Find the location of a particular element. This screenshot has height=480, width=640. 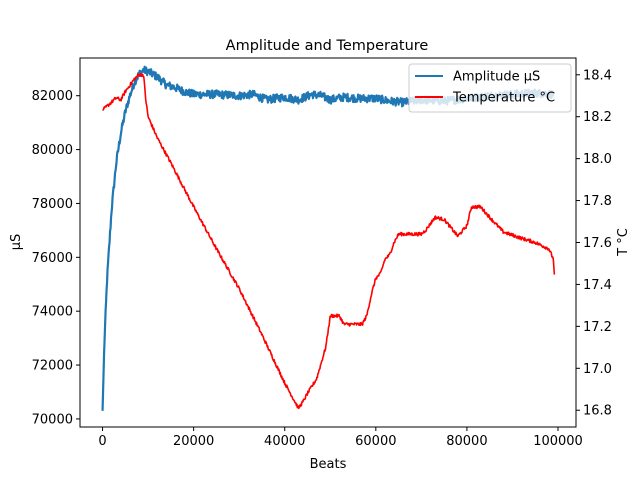

chart-title: Amplitude and Temperature is located at coordinates (327, 46).